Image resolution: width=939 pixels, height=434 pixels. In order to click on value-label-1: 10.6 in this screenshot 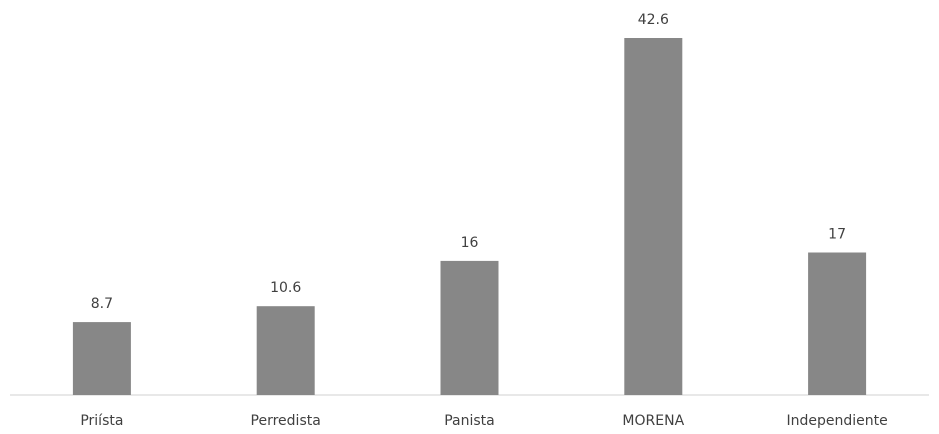, I will do `click(285, 288)`.